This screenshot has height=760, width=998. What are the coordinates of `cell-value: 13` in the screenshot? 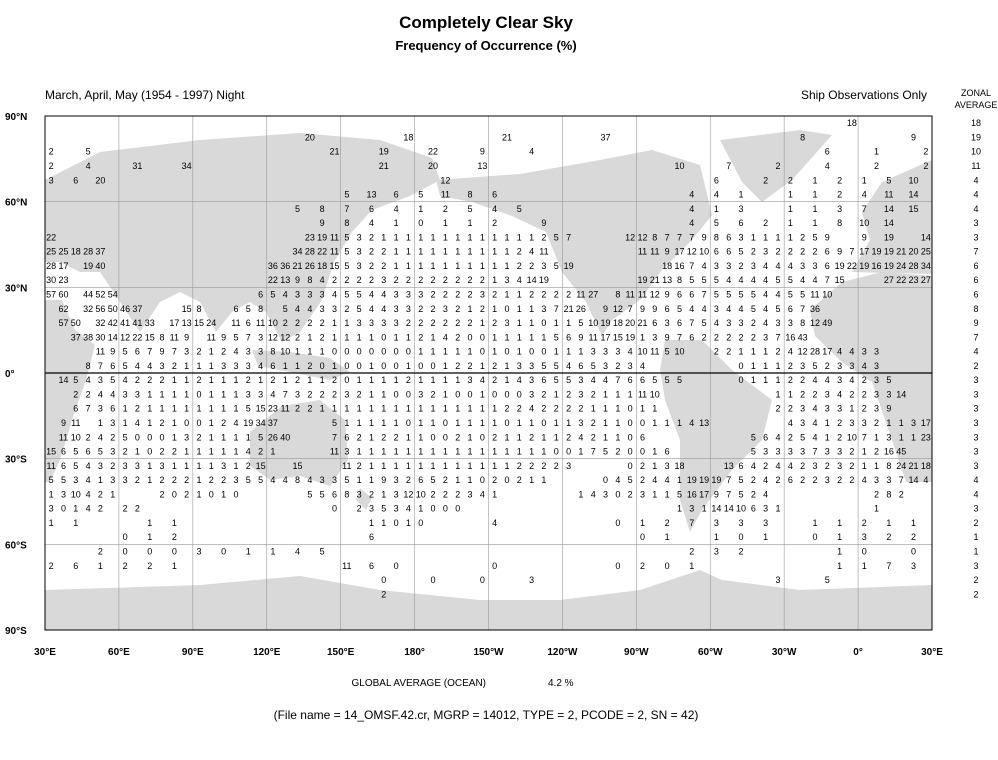 It's located at (285, 280).